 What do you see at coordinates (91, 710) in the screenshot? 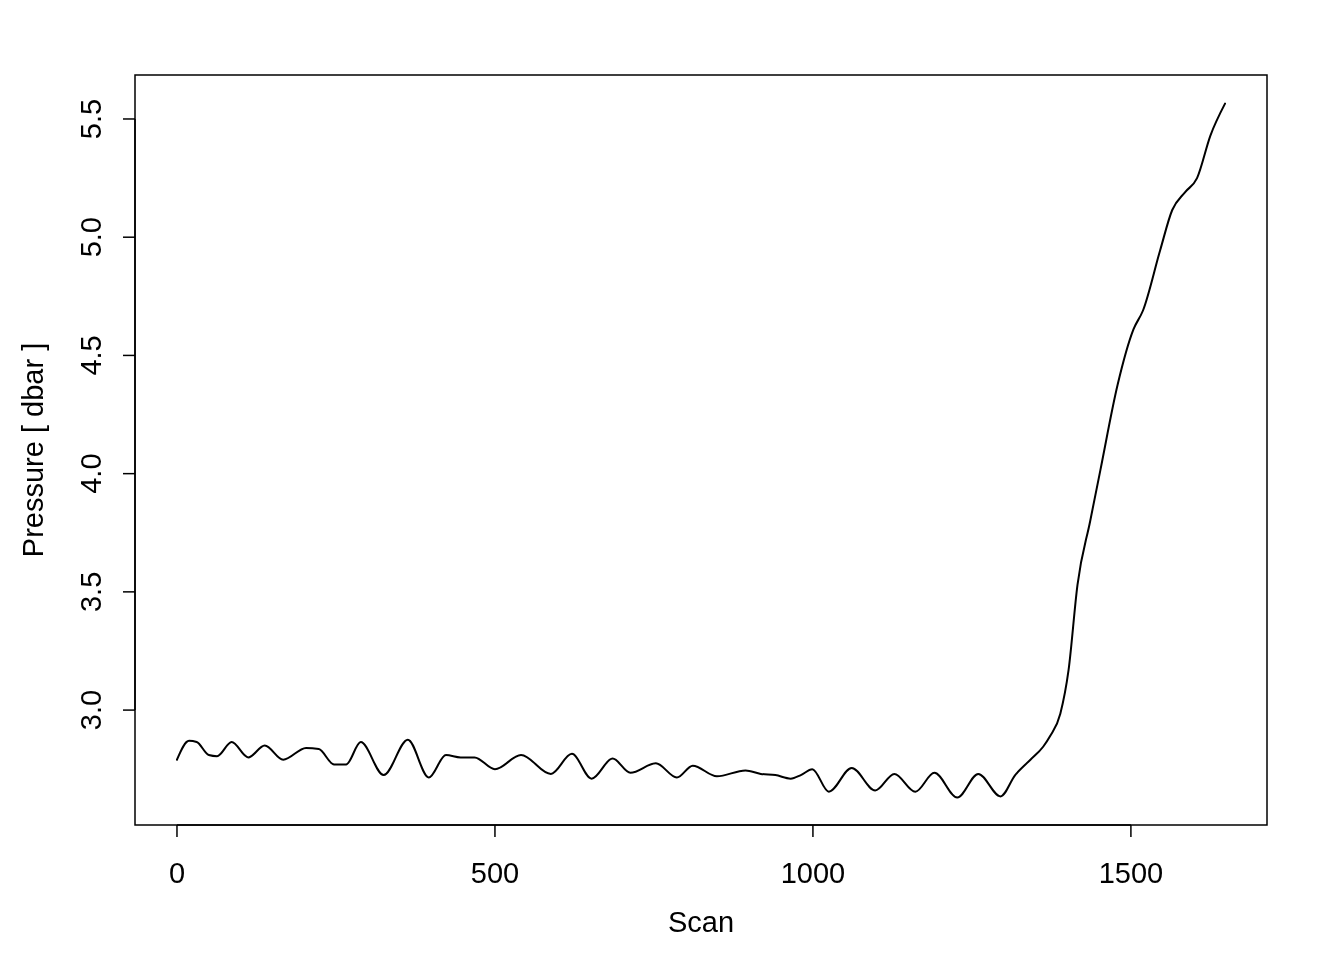
I see `y-tick-label: 3.0` at bounding box center [91, 710].